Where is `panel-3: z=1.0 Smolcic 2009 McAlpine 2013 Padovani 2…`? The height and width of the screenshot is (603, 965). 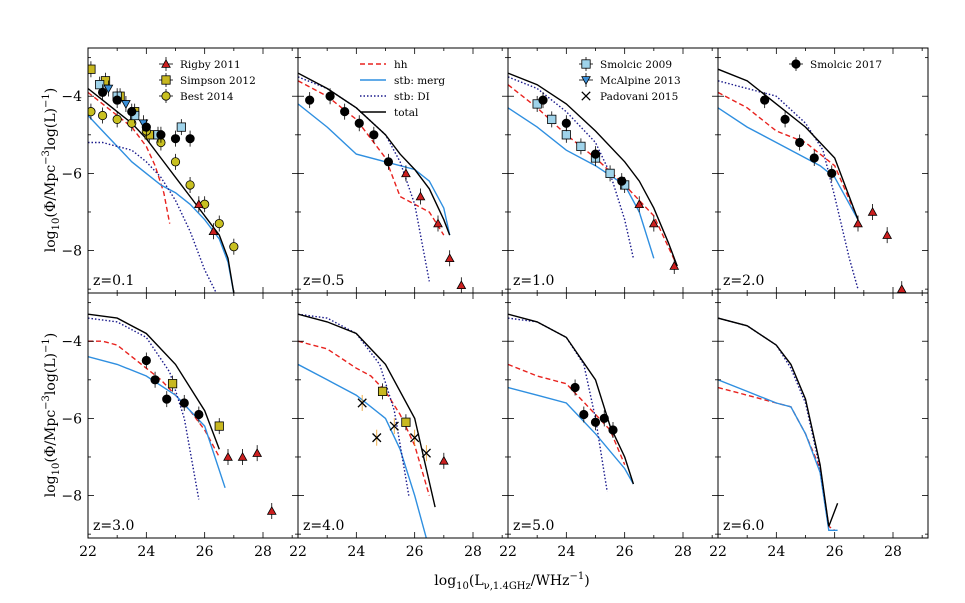 panel-3: z=1.0 Smolcic 2009 McAlpine 2013 Padovani 2… is located at coordinates (613, 170).